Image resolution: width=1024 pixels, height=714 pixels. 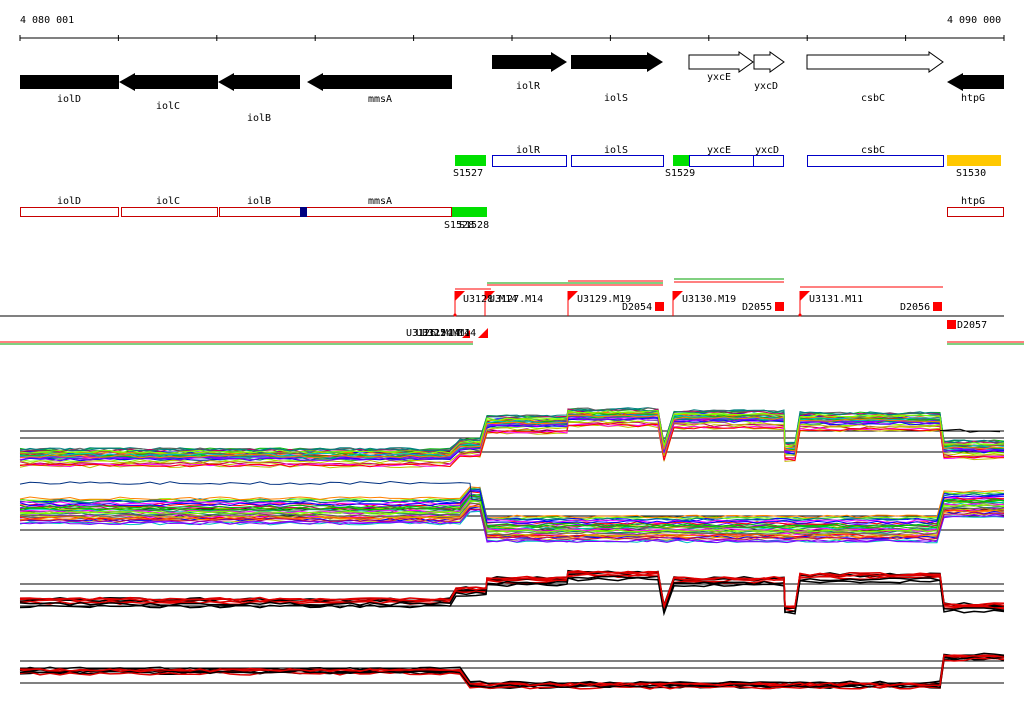 I want to click on transcript-iolS-box, so click(x=617, y=161).